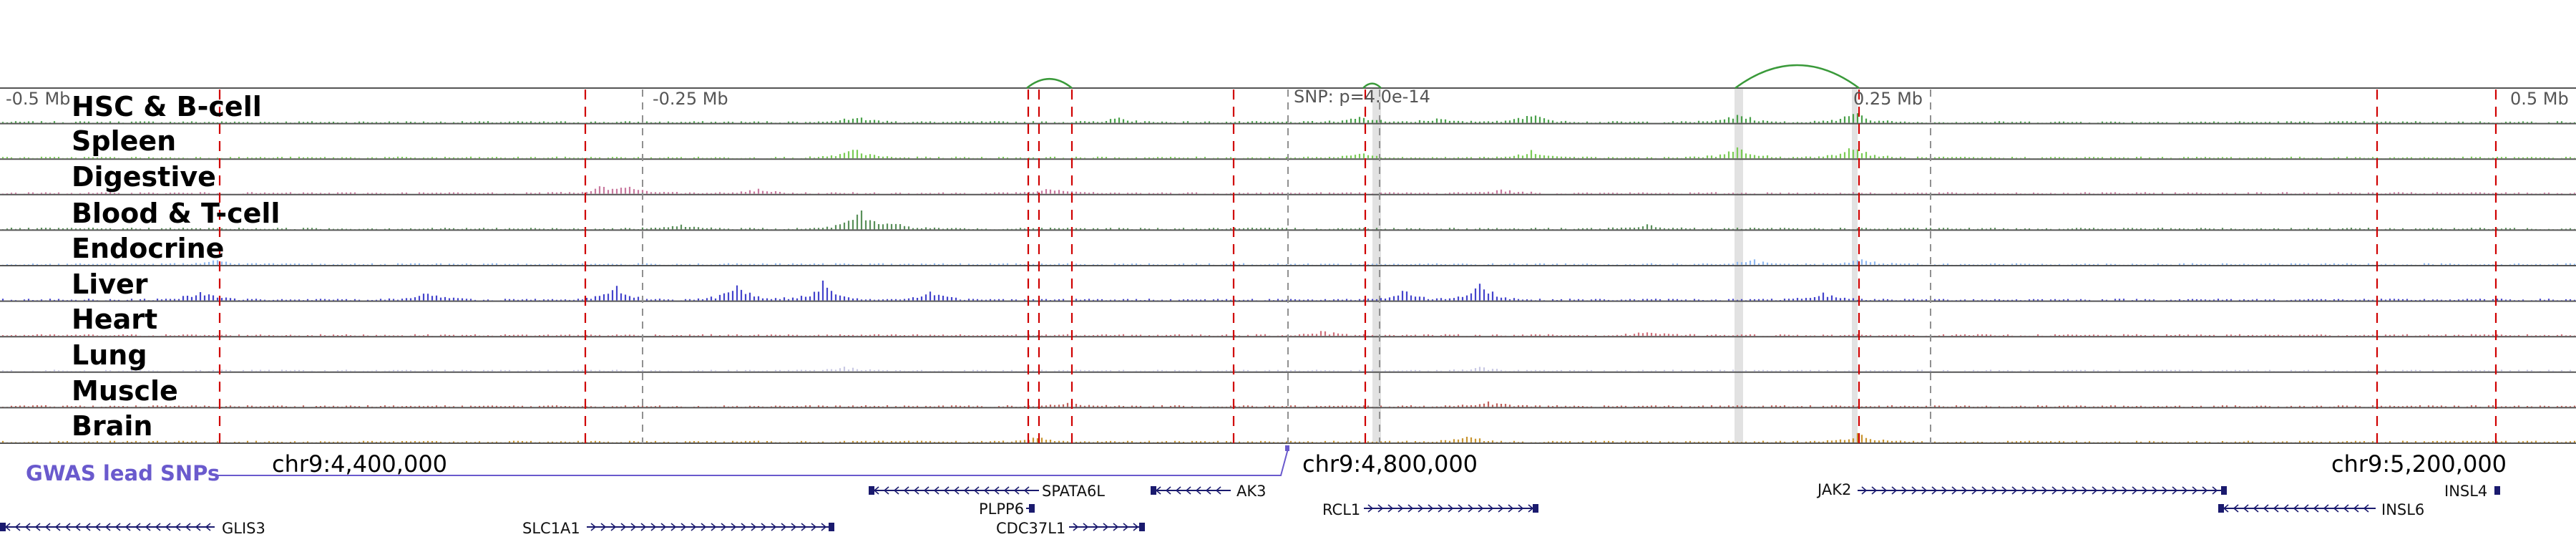  Describe the element at coordinates (1191, 490) in the screenshot. I see `gene-model-ak3` at that location.